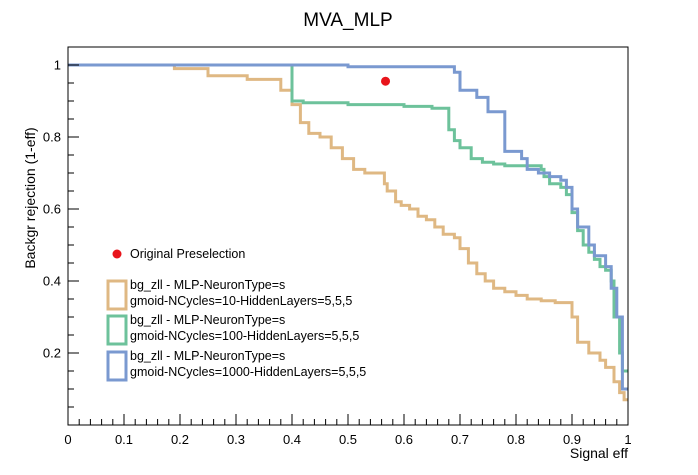  Describe the element at coordinates (347, 20) in the screenshot. I see `chart-title: MVA_MLP` at that location.